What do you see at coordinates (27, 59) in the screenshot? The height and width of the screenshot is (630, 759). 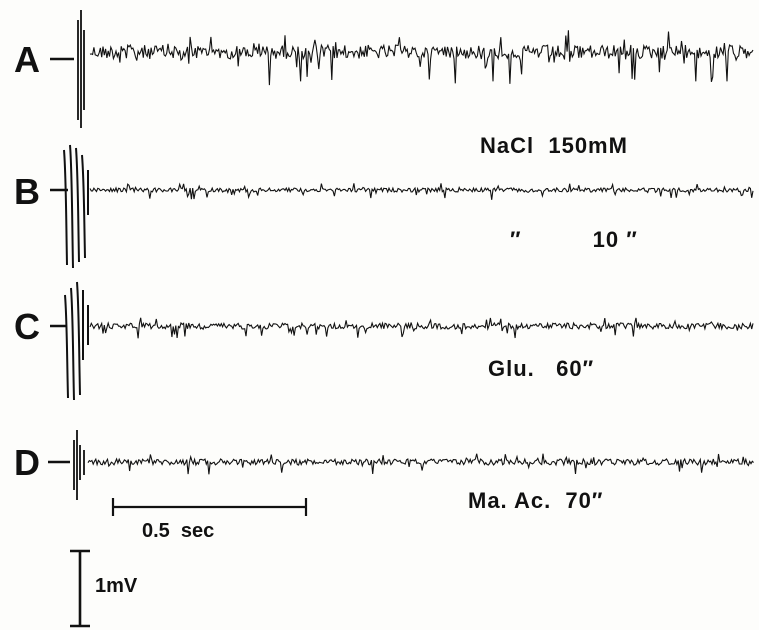 I see `trace-label-a: A` at bounding box center [27, 59].